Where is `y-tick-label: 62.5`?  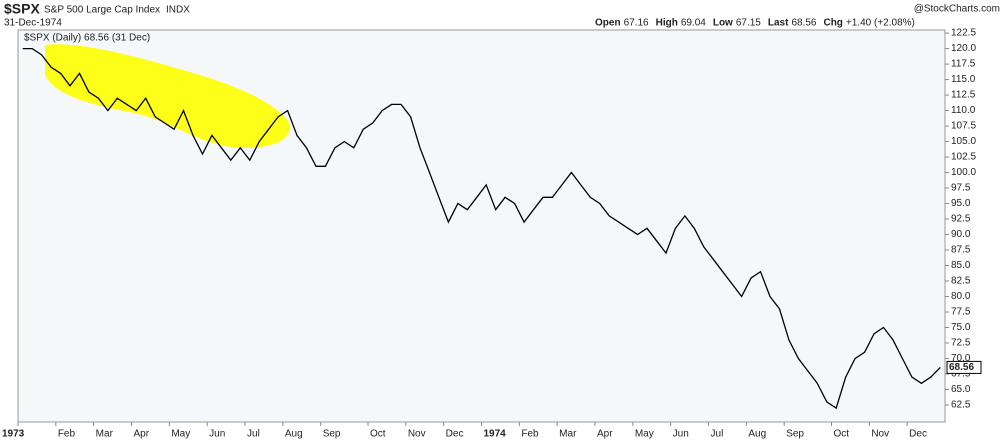
y-tick-label: 62.5 is located at coordinates (961, 405).